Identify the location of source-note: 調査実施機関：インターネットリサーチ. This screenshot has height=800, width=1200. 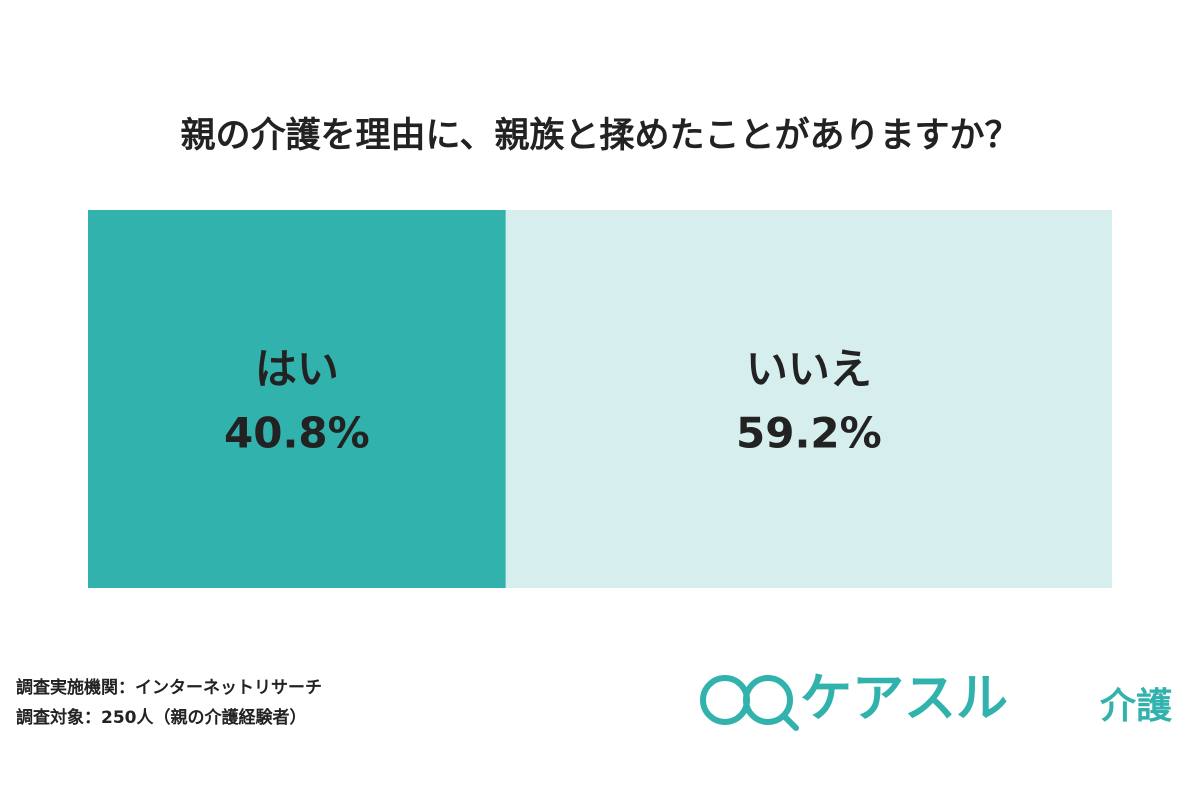
(169, 687).